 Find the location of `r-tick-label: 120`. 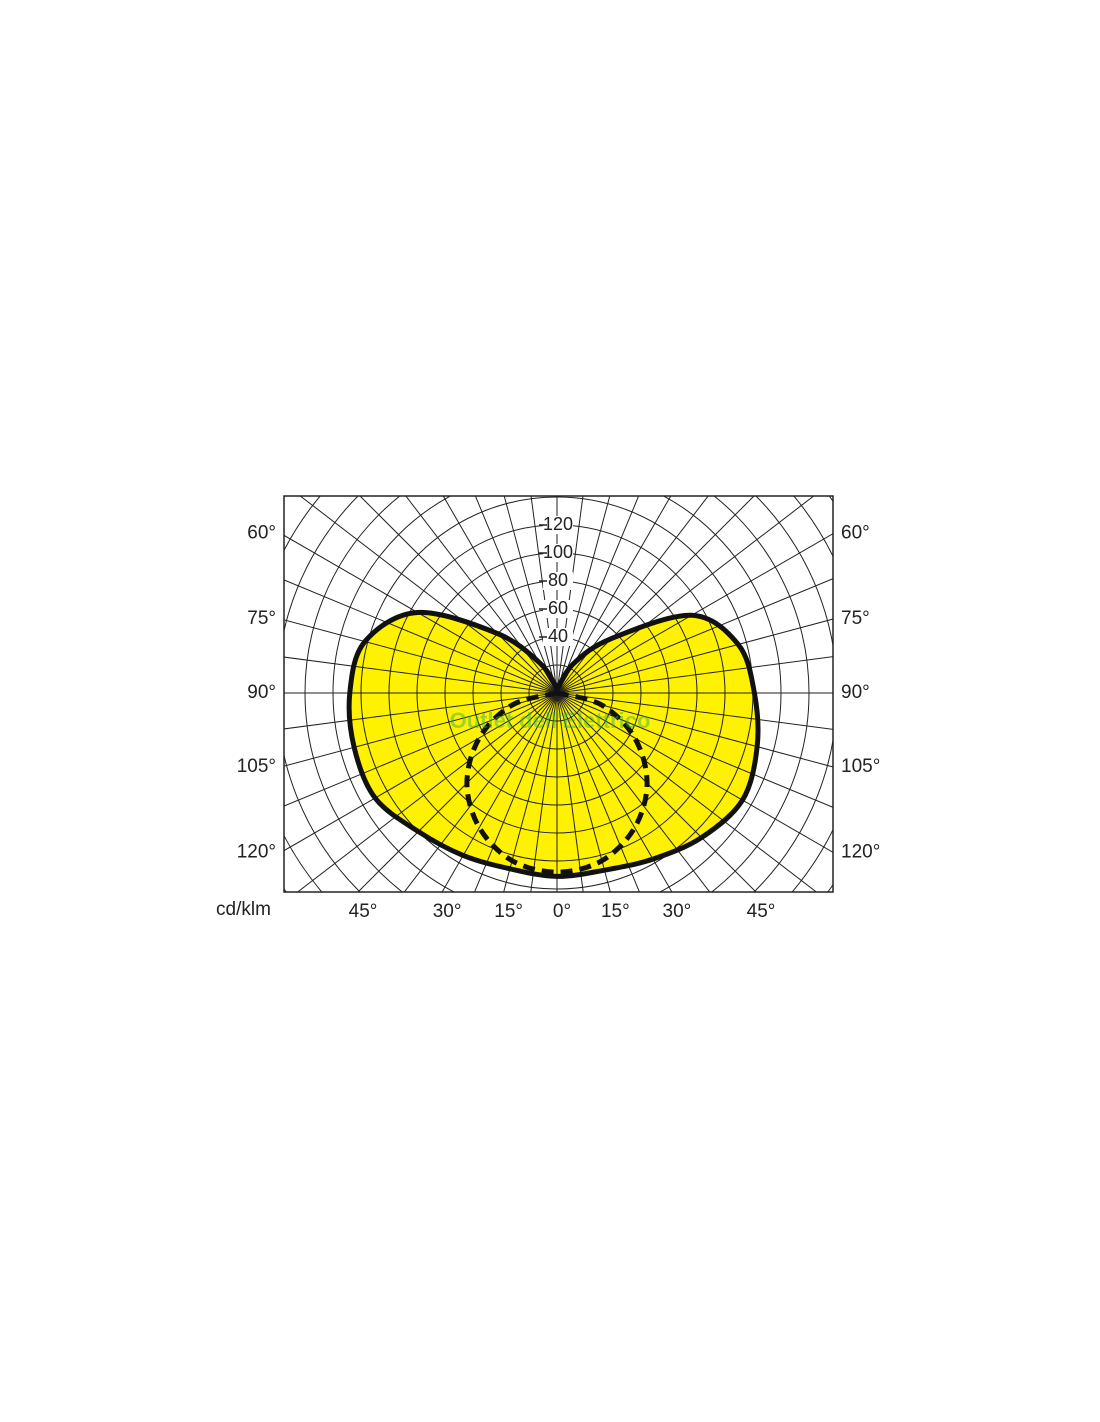

r-tick-label: 120 is located at coordinates (558, 524).